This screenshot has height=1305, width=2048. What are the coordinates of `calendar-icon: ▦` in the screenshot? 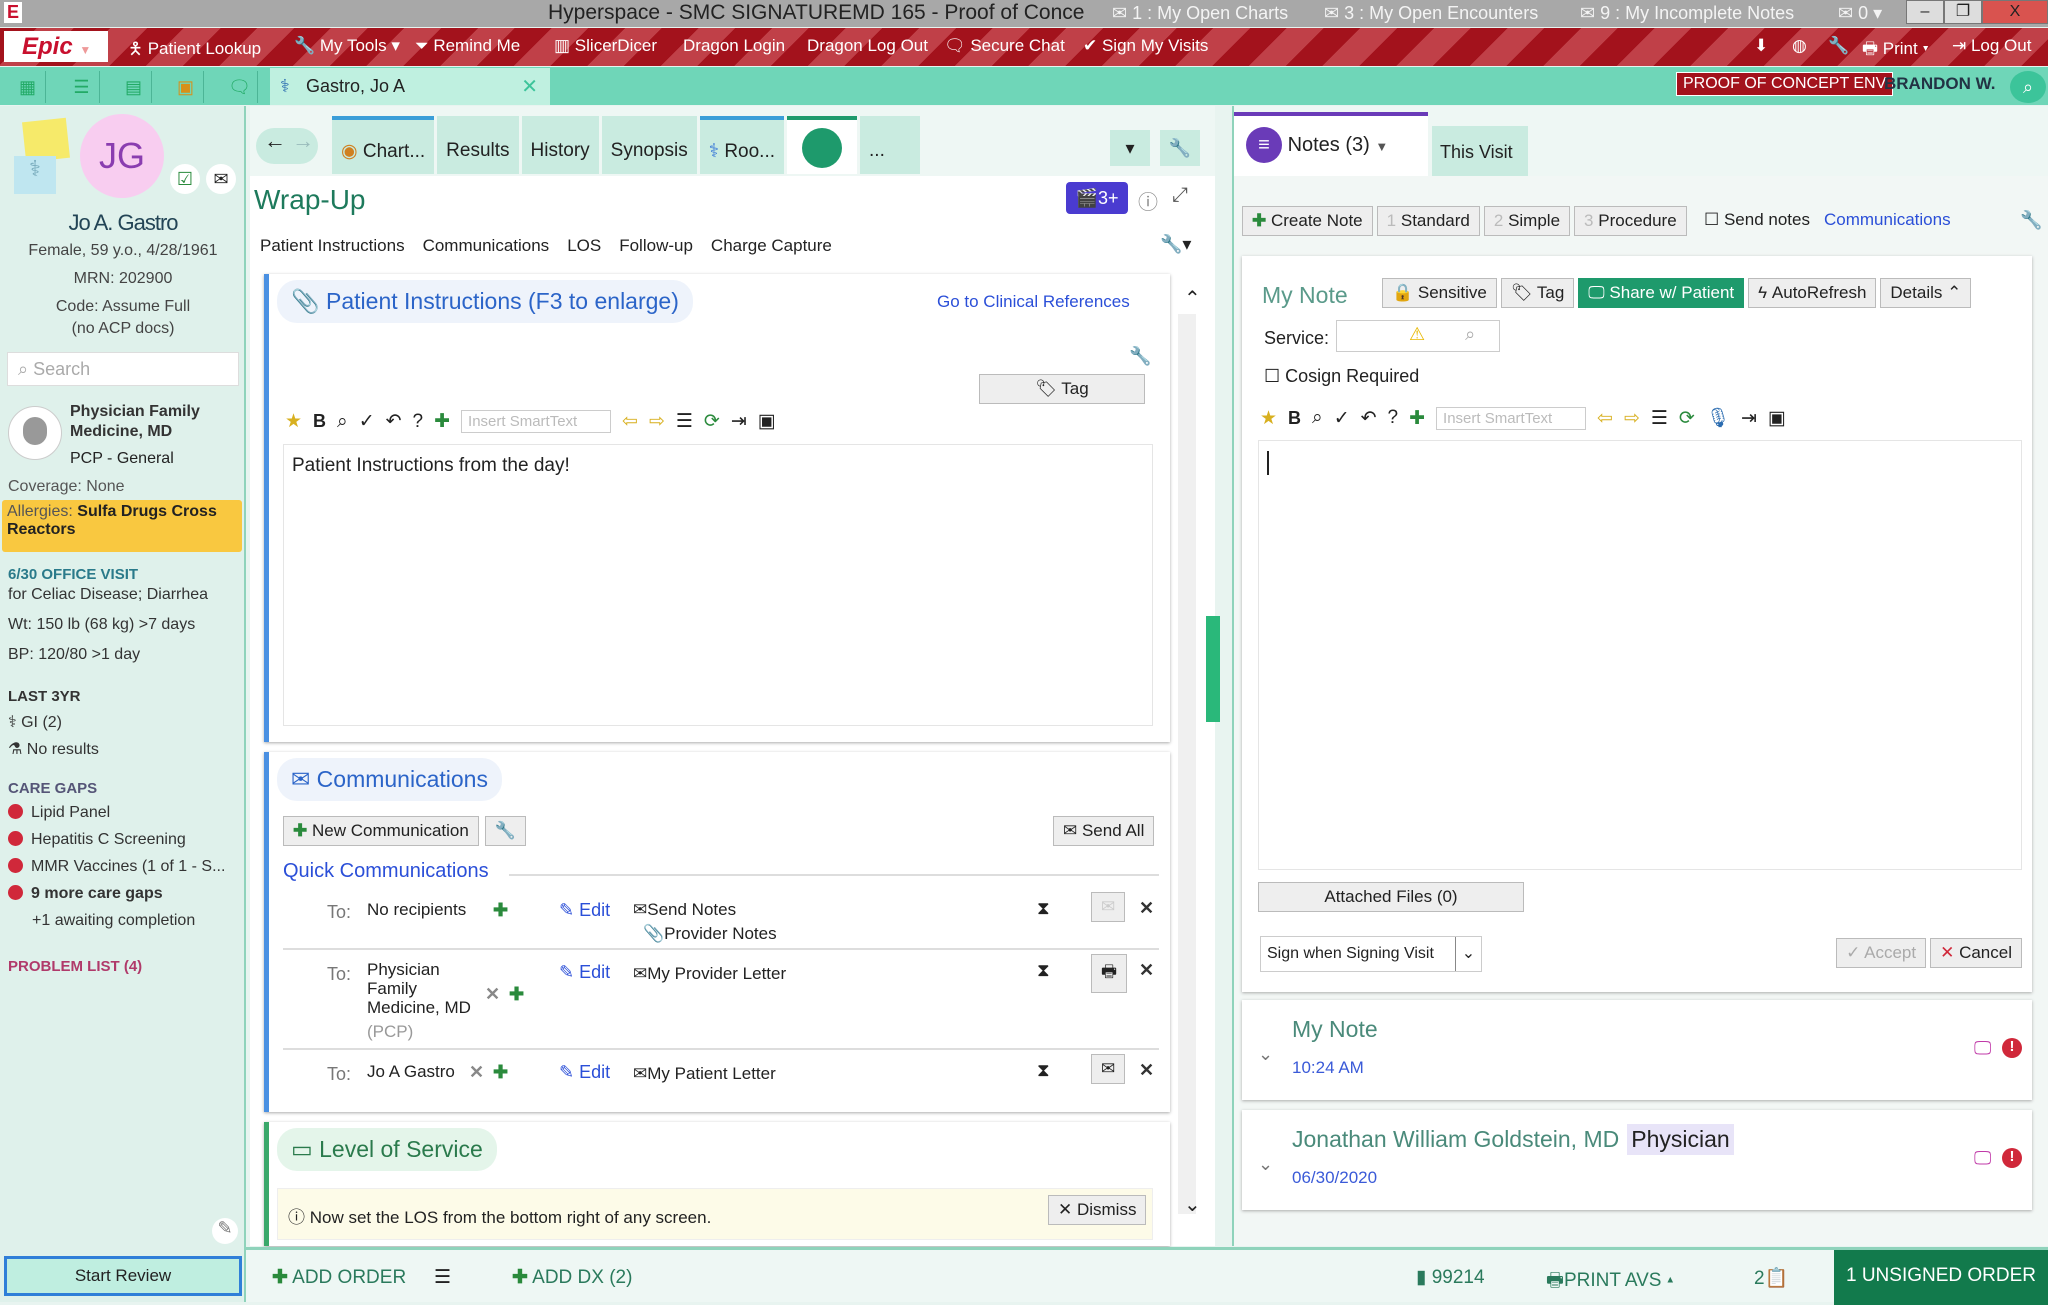 It's located at (28, 87).